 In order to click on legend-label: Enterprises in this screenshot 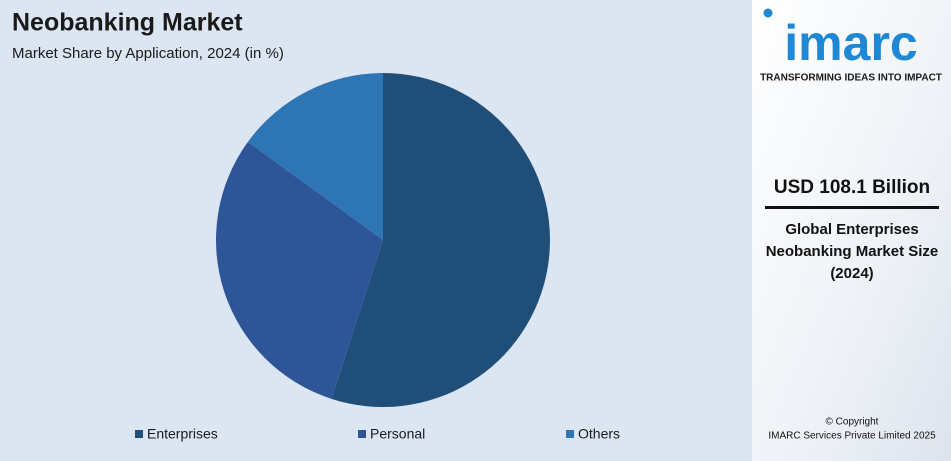, I will do `click(182, 434)`.